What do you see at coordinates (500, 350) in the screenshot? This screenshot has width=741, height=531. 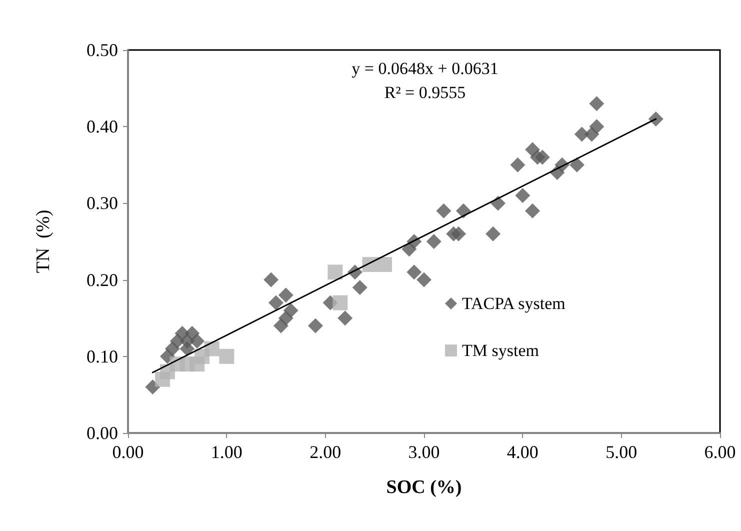 I see `legend-label: TM system` at bounding box center [500, 350].